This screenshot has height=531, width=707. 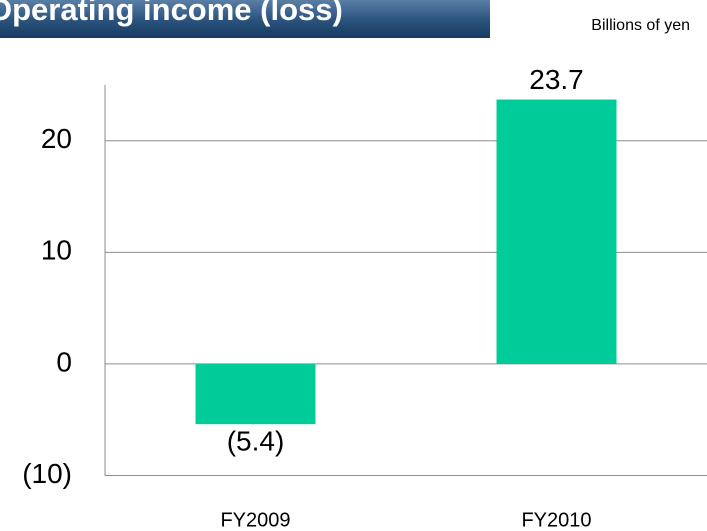 I want to click on y-tick-label: 20, so click(x=56, y=138).